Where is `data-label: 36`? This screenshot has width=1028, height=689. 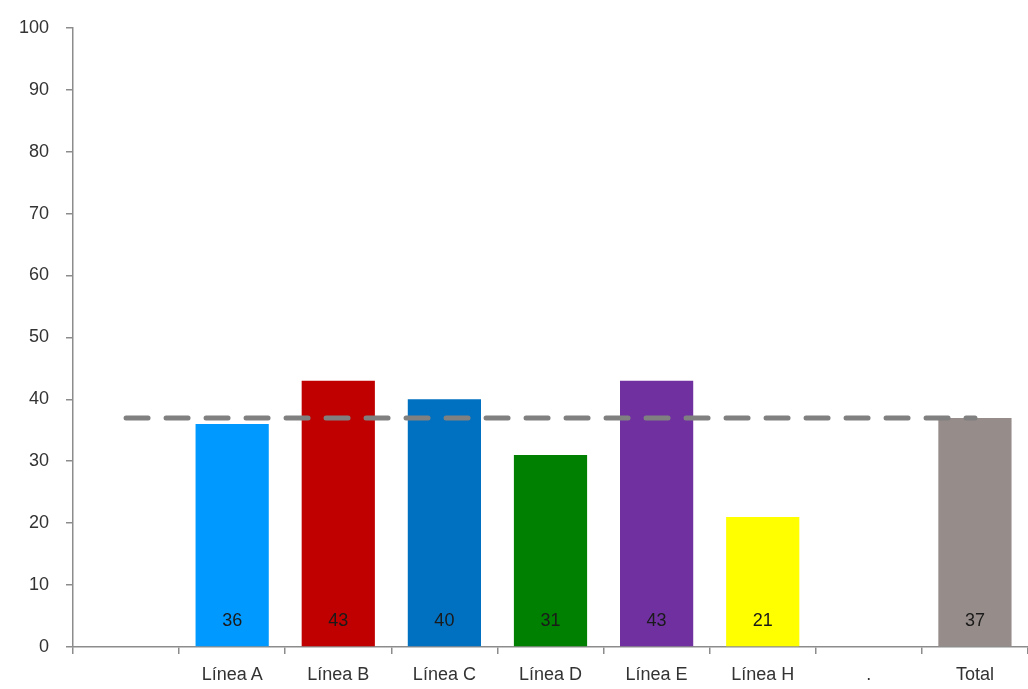
data-label: 36 is located at coordinates (232, 619).